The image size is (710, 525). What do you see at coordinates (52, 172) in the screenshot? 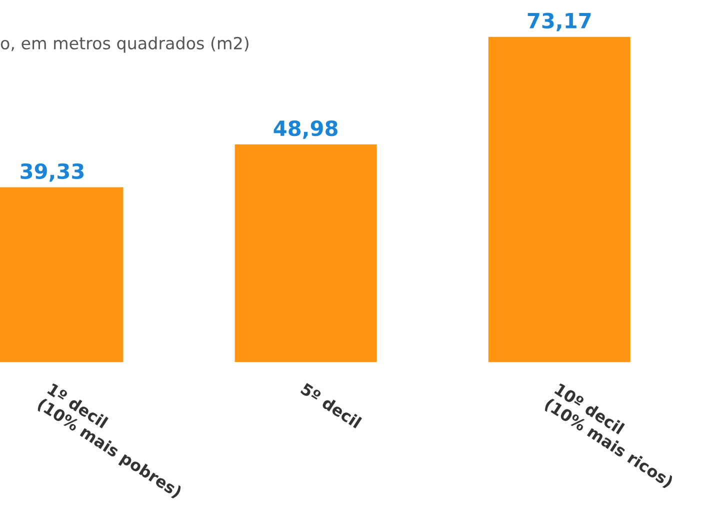
I see `data-label: 39,33` at bounding box center [52, 172].